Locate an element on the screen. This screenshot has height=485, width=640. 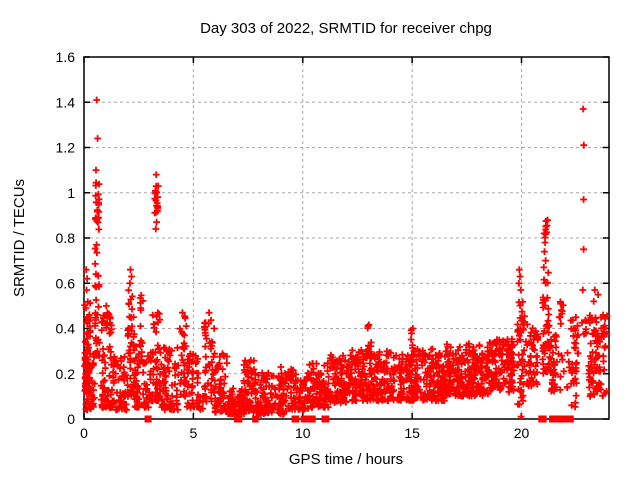
x-tick-label: 20 is located at coordinates (522, 433).